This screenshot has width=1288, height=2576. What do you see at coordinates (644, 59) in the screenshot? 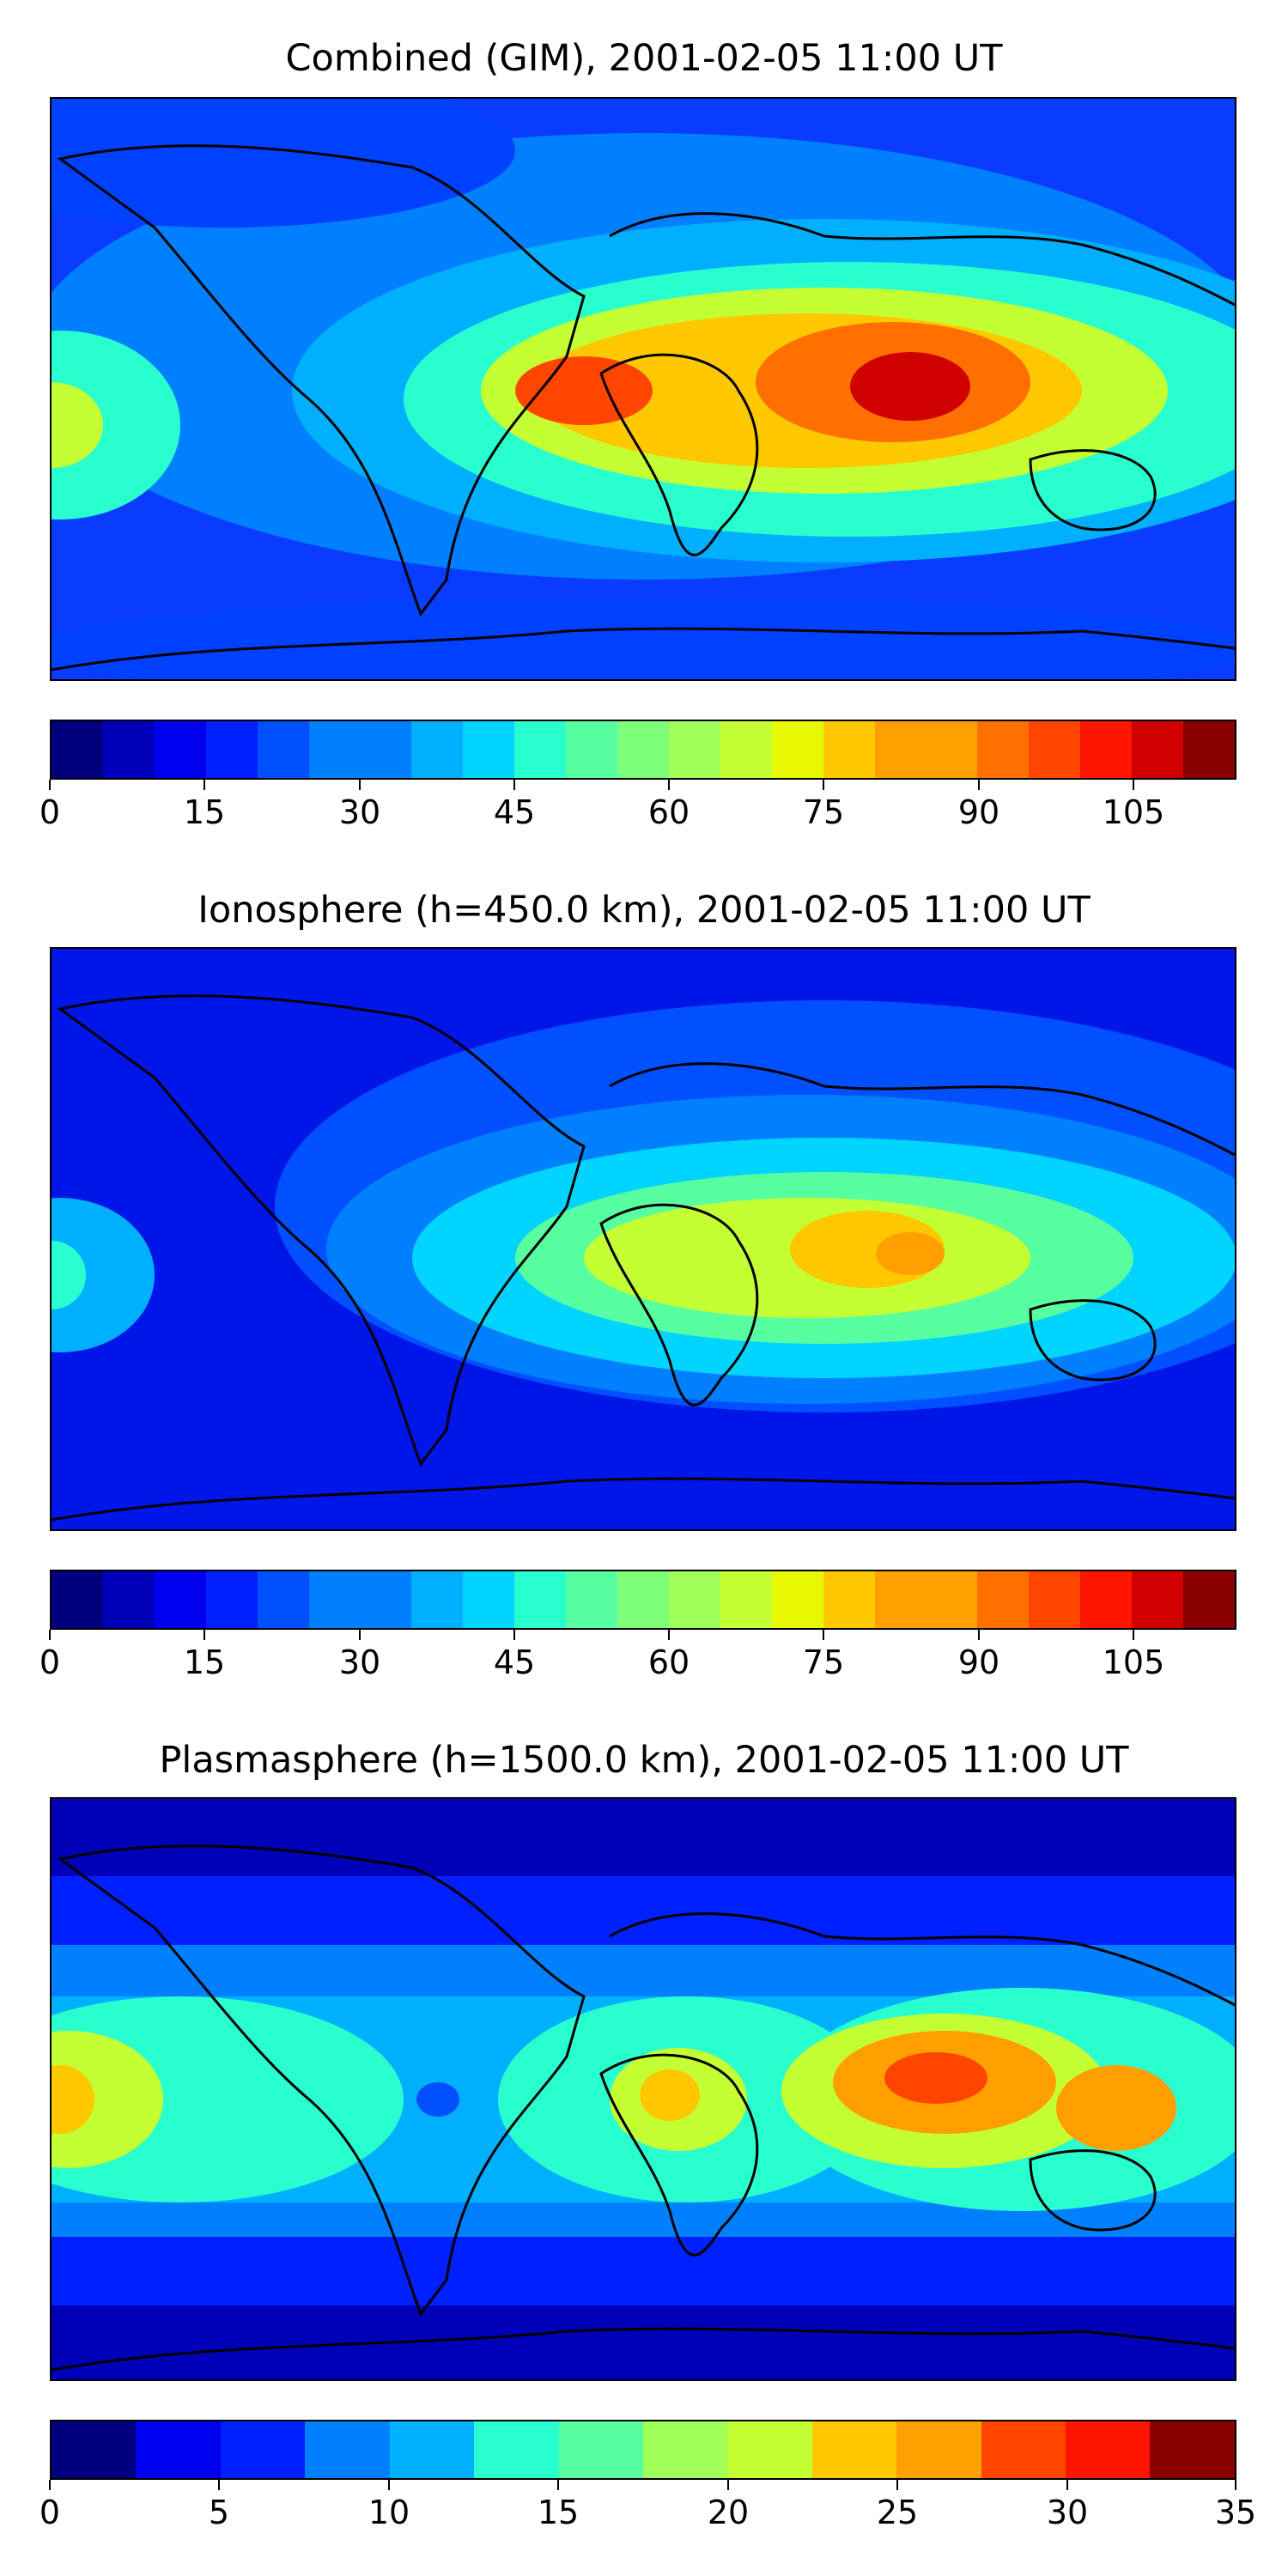
I see `panel-title-combined: Combined (GIM), 2001-02-05 11:00 UT` at bounding box center [644, 59].